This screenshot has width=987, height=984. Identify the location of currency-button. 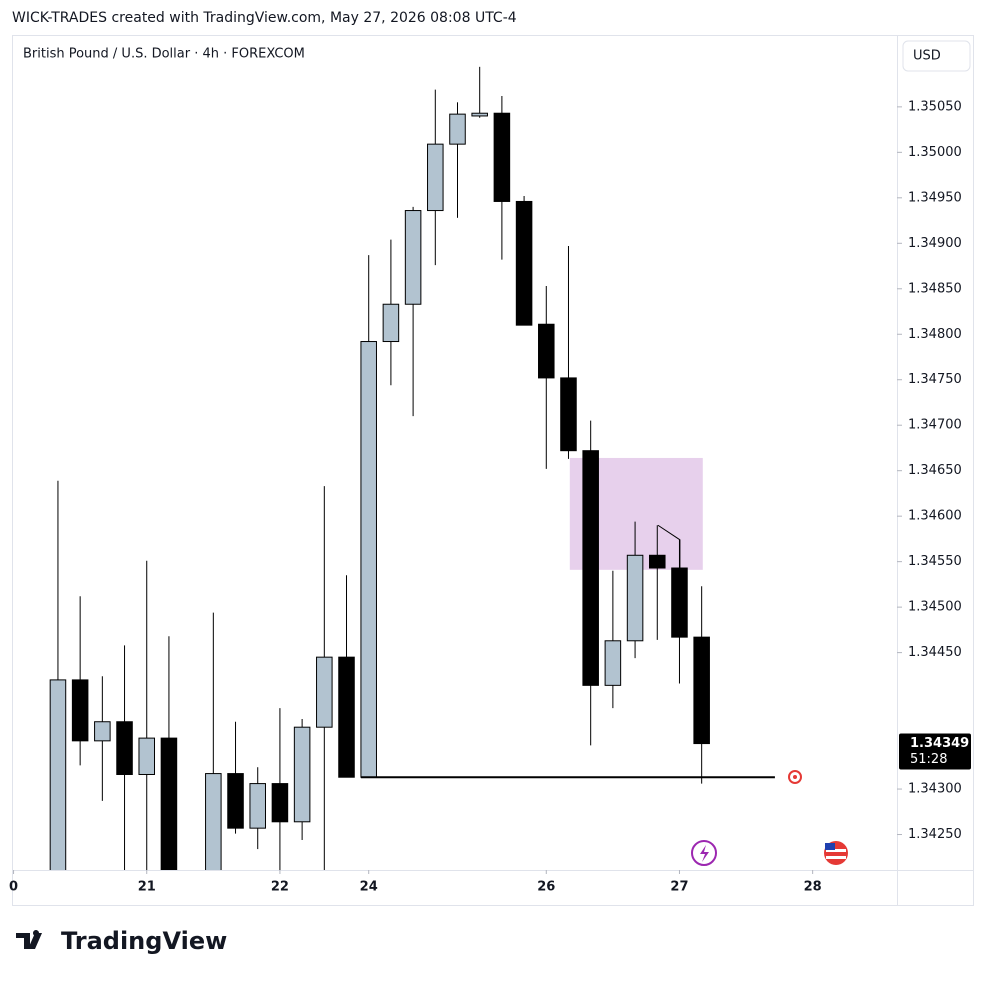
(936, 56).